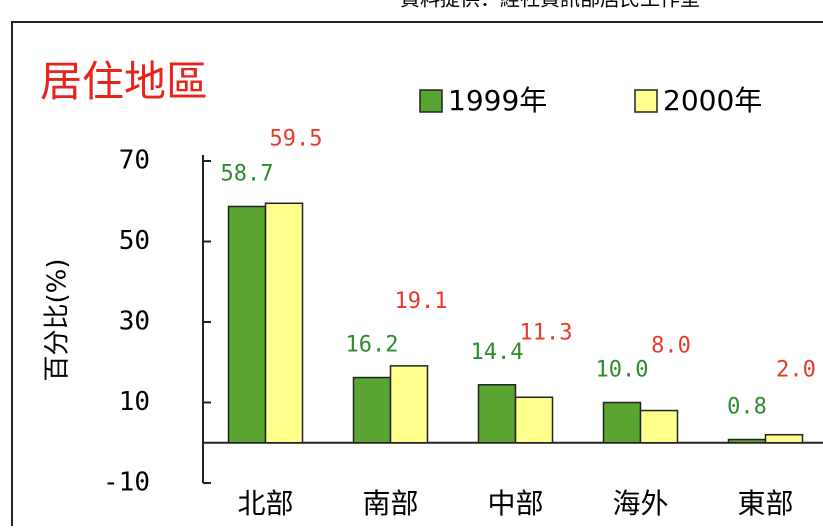 The height and width of the screenshot is (530, 823). Describe the element at coordinates (640, 503) in the screenshot. I see `x-tick-label: 海外` at that location.